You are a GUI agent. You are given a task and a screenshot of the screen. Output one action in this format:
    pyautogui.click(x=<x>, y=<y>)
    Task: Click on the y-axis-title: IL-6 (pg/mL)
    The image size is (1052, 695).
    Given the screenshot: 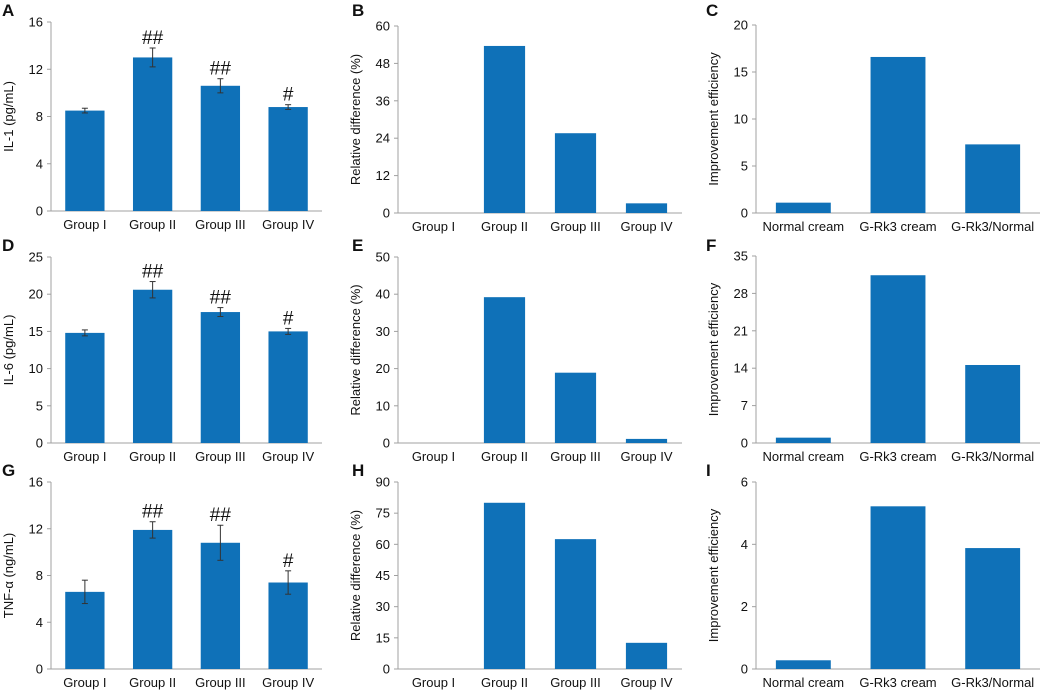 What is the action you would take?
    pyautogui.click(x=8, y=350)
    